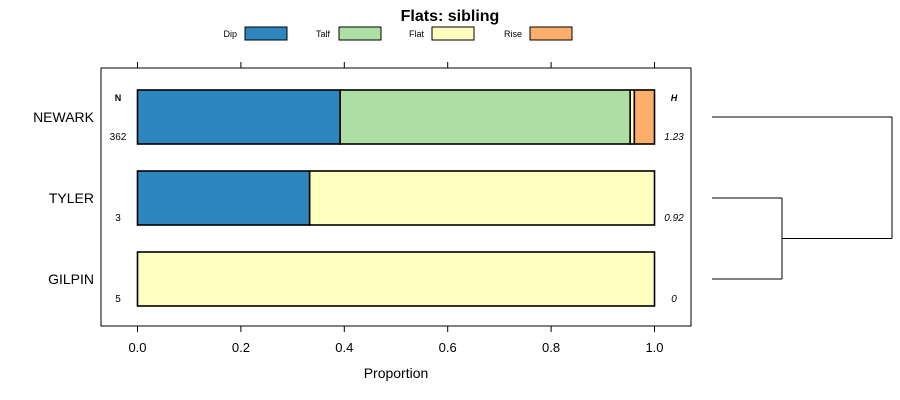 The width and height of the screenshot is (900, 400). What do you see at coordinates (551, 347) in the screenshot?
I see `x-tick-label: 0.8` at bounding box center [551, 347].